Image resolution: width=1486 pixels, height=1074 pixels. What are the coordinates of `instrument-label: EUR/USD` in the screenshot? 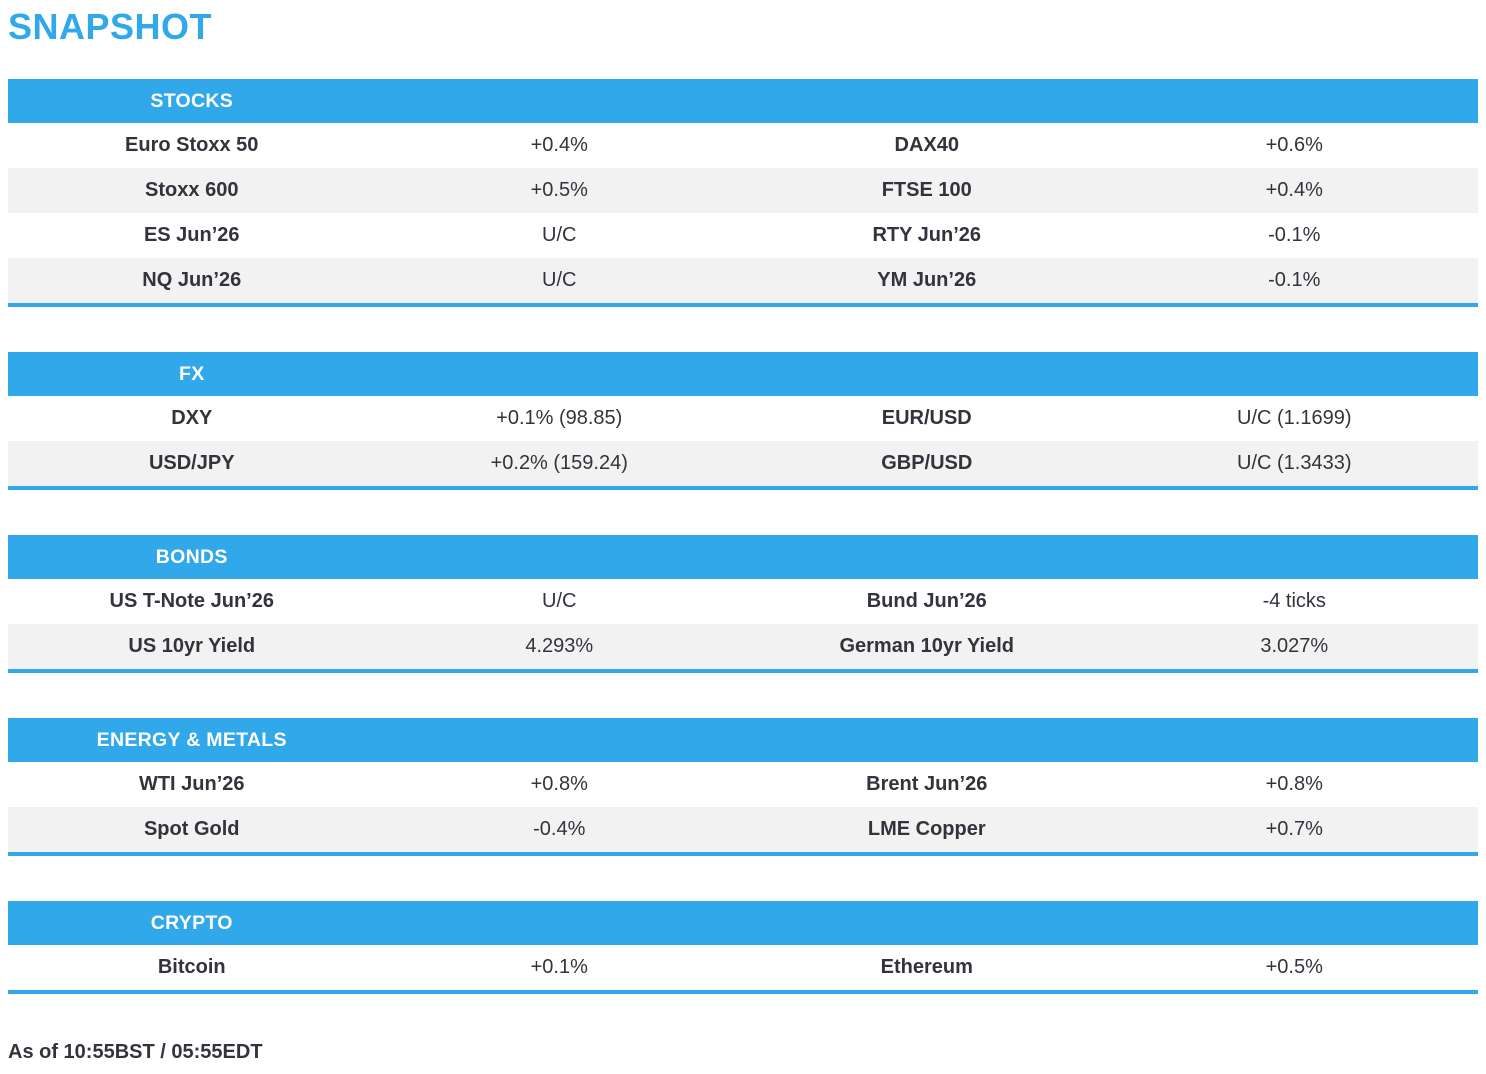 It's located at (926, 418).